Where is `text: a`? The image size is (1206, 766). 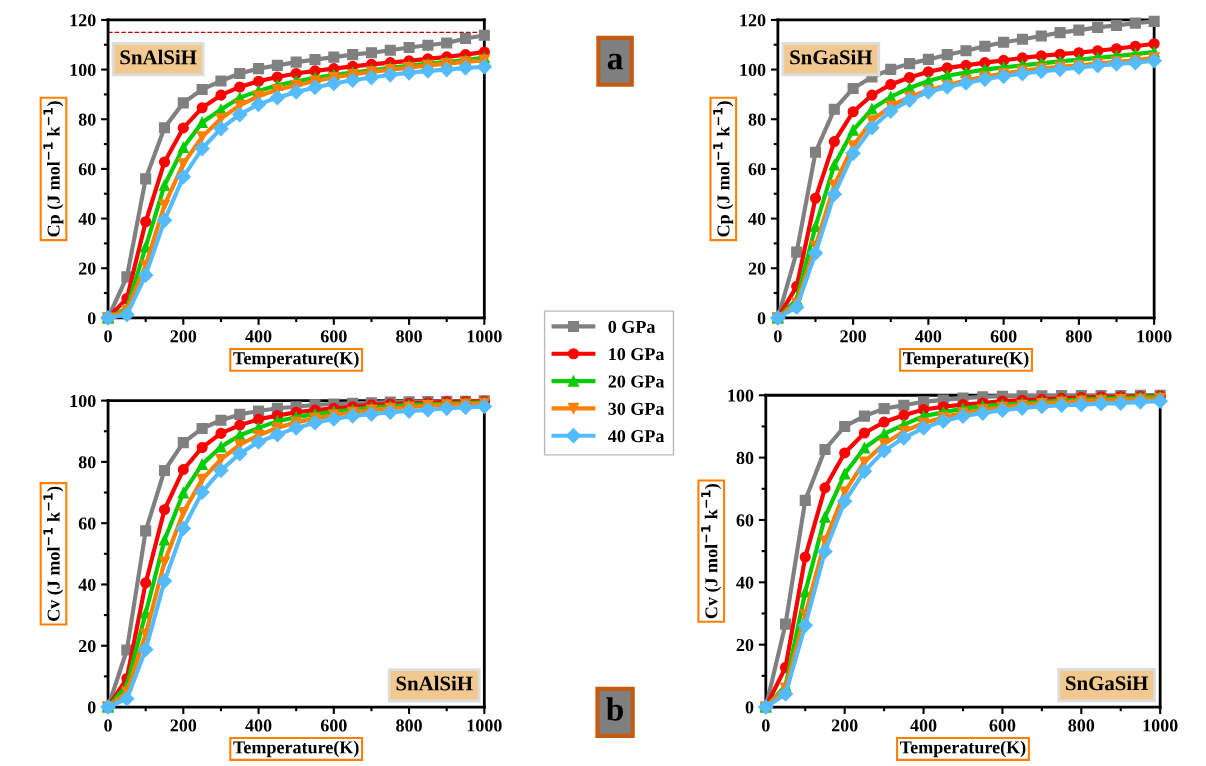
text: a is located at coordinates (615, 61).